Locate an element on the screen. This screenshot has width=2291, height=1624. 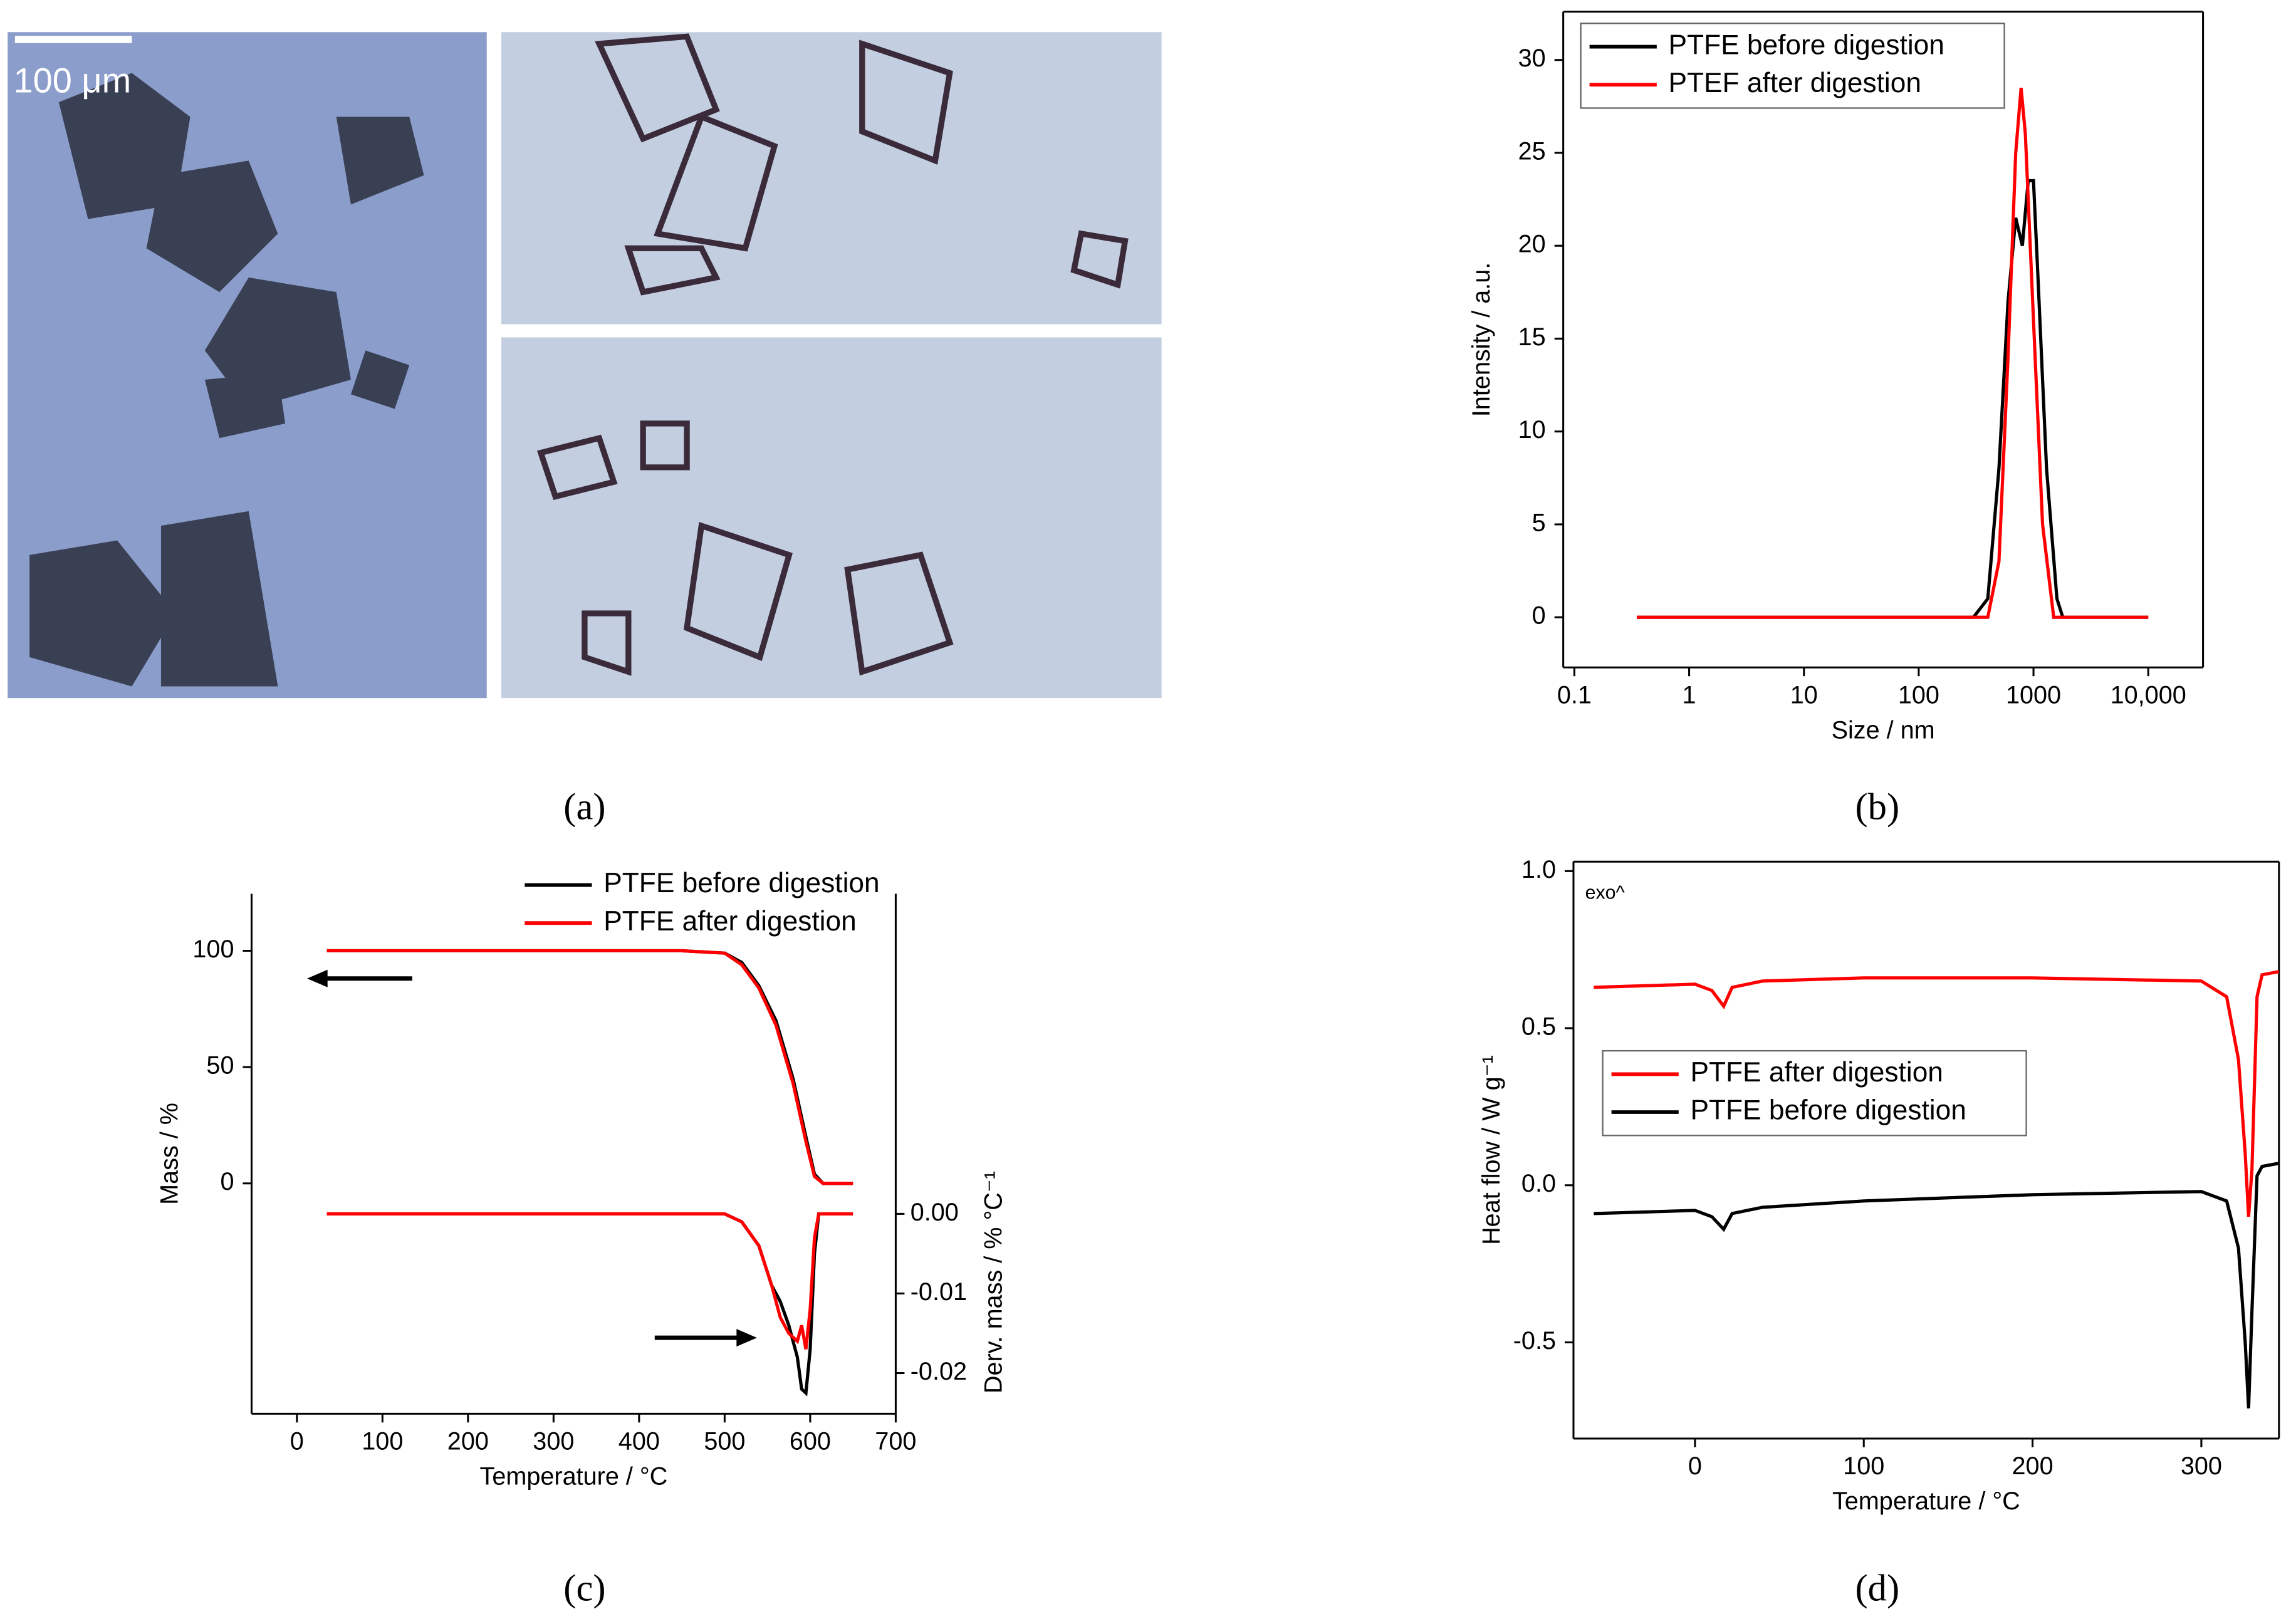
y-axis-label: Heat flow / W g⁻¹ is located at coordinates (1491, 1150).